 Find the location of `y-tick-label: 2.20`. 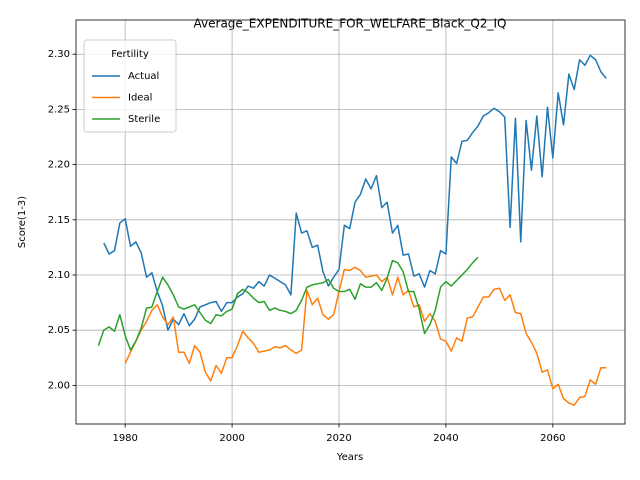

y-tick-label: 2.20 is located at coordinates (59, 165).